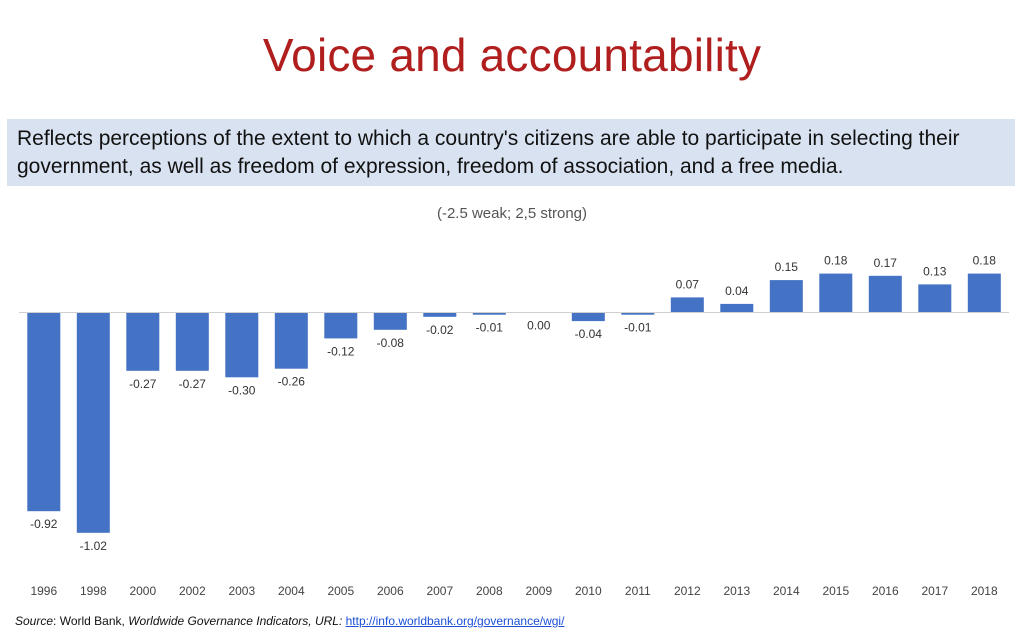 The width and height of the screenshot is (1024, 642). What do you see at coordinates (192, 591) in the screenshot?
I see `category-label-2002: 2002` at bounding box center [192, 591].